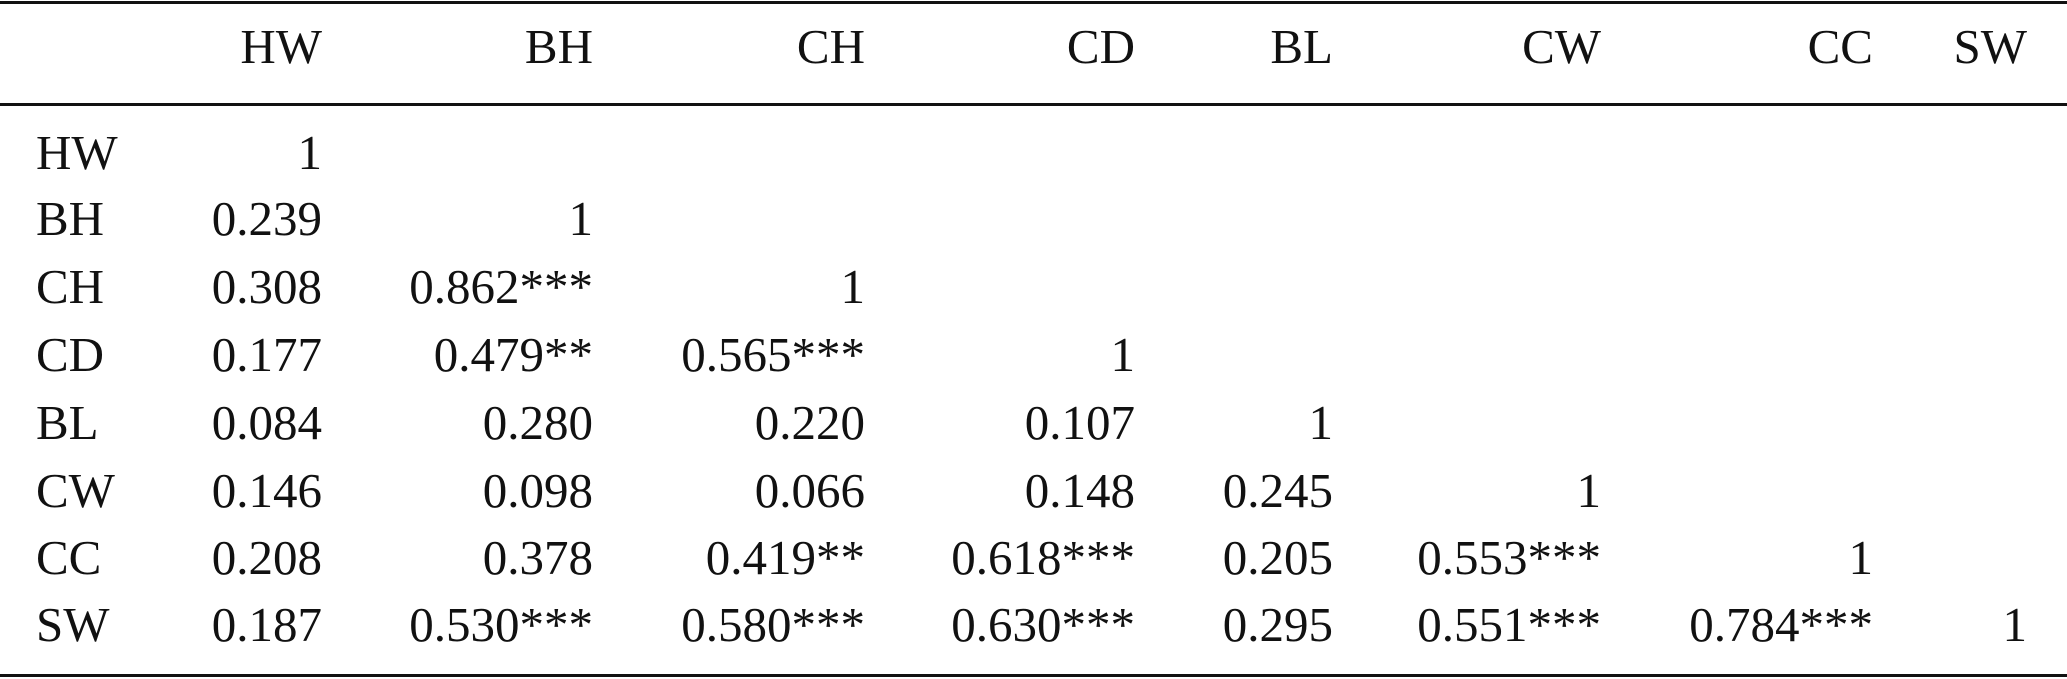 The width and height of the screenshot is (2067, 679). Describe the element at coordinates (773, 354) in the screenshot. I see `table-cell: 0.565***` at that location.